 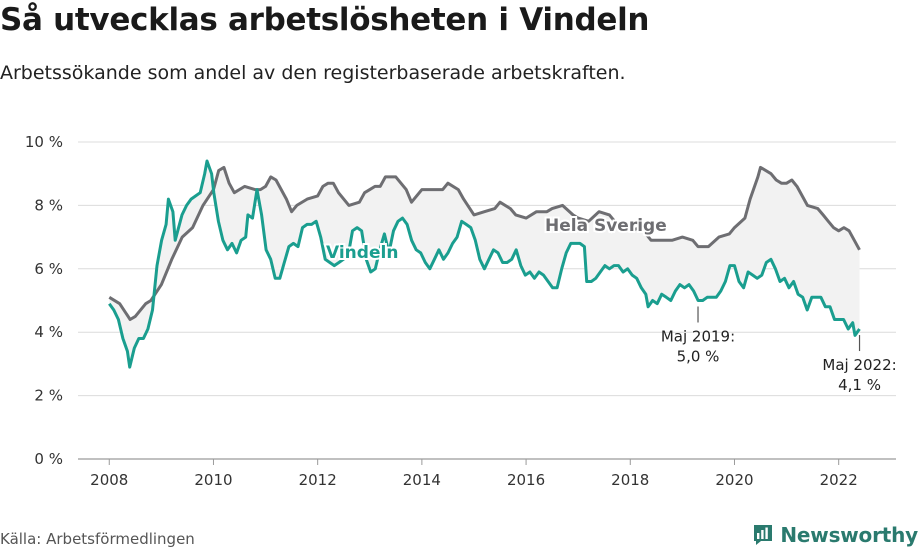 What do you see at coordinates (109, 480) in the screenshot?
I see `x-tick-label: 2008` at bounding box center [109, 480].